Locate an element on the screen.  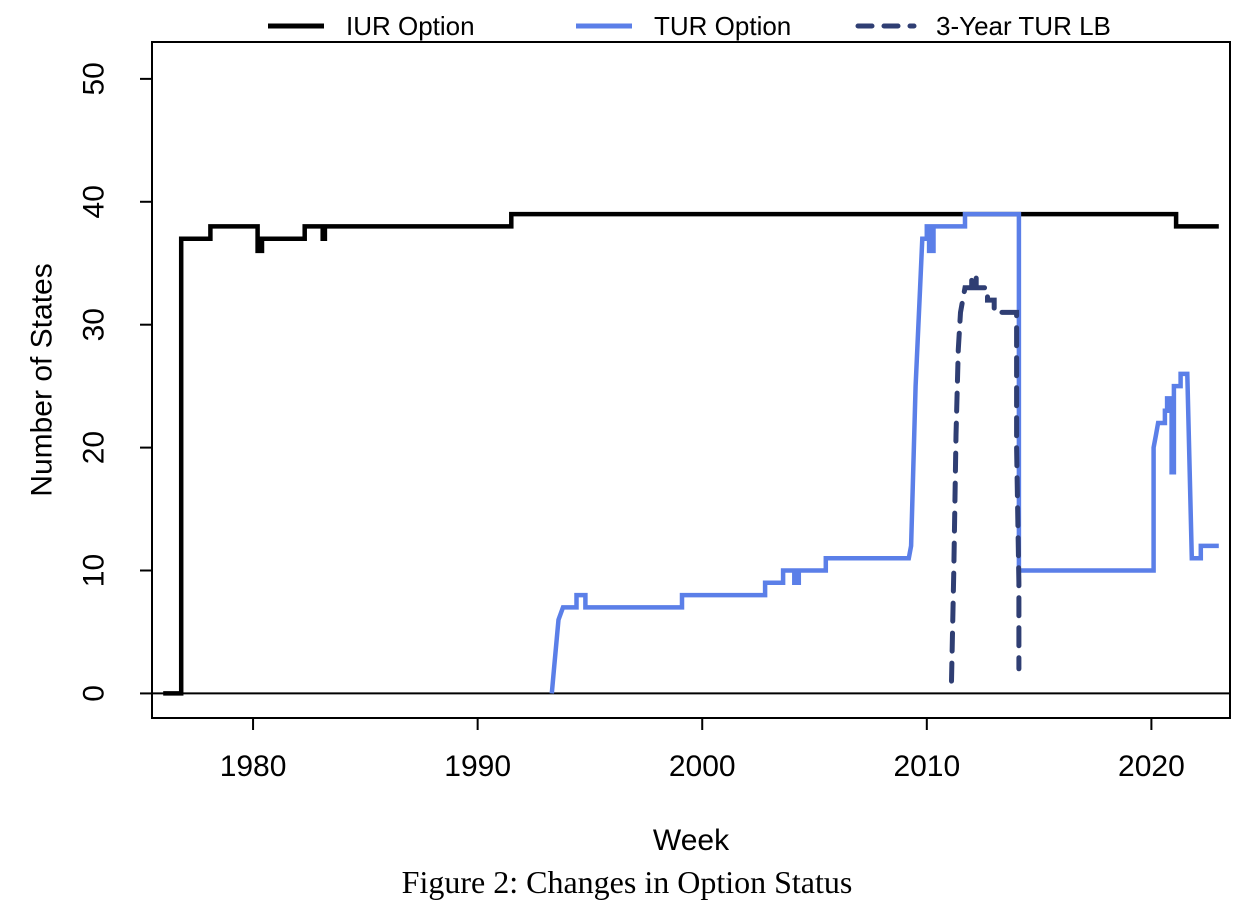
x-tick-label: 1980 is located at coordinates (253, 766).